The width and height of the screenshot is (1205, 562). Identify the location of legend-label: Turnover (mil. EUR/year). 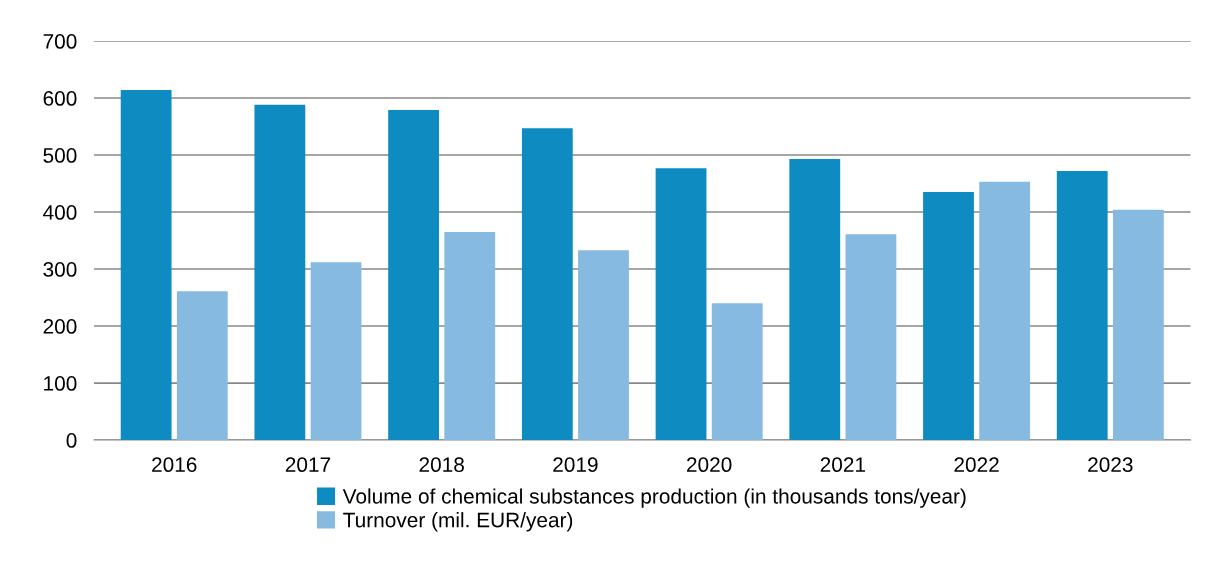
(458, 522).